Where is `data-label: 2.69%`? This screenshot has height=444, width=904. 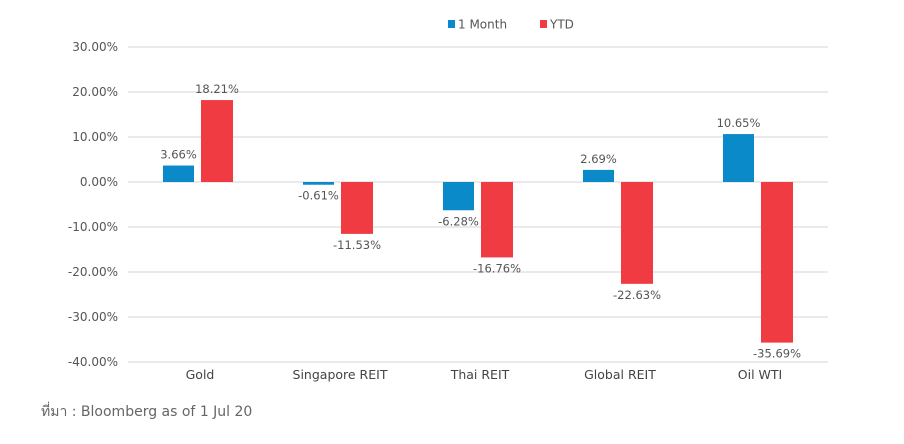 data-label: 2.69% is located at coordinates (598, 159).